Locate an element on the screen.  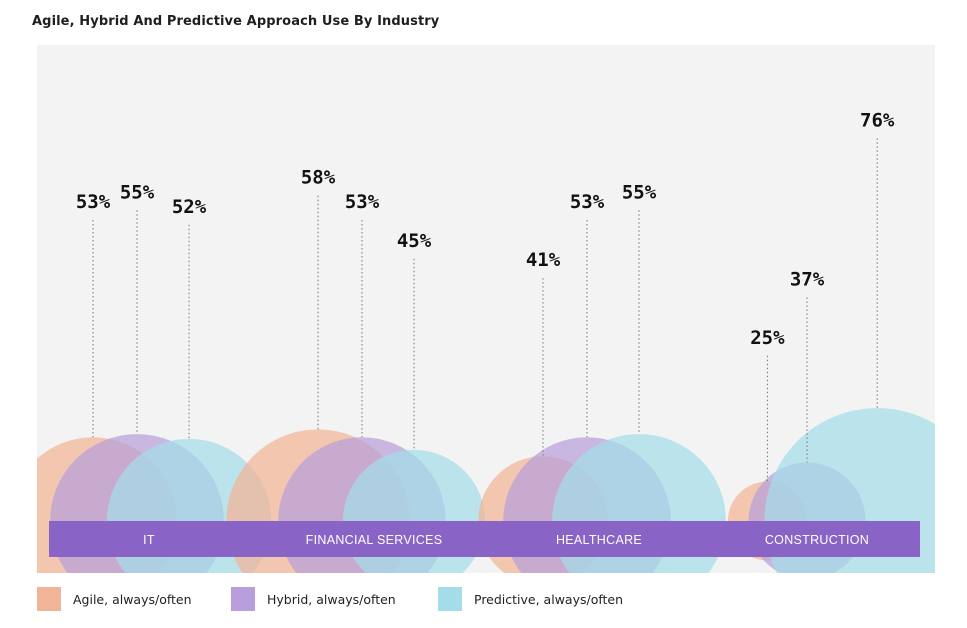
legend-item-agile: Agile, always/often is located at coordinates (114, 599).